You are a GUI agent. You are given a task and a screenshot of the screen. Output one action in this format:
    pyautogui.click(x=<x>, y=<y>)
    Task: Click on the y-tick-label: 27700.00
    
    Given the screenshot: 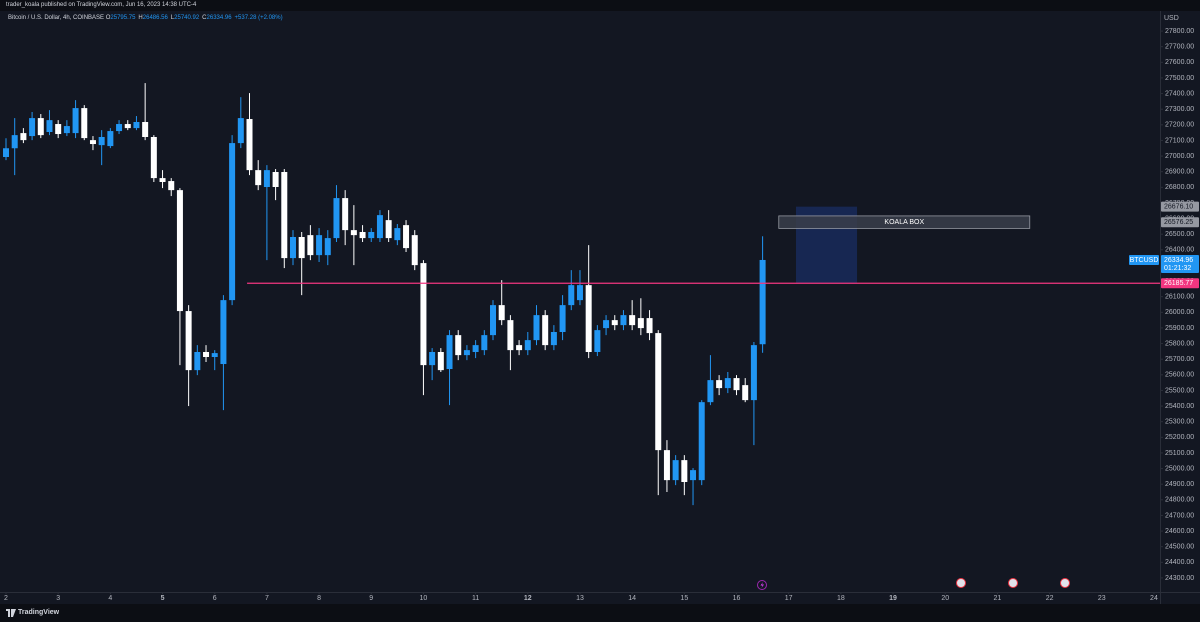 What is the action you would take?
    pyautogui.click(x=1179, y=47)
    